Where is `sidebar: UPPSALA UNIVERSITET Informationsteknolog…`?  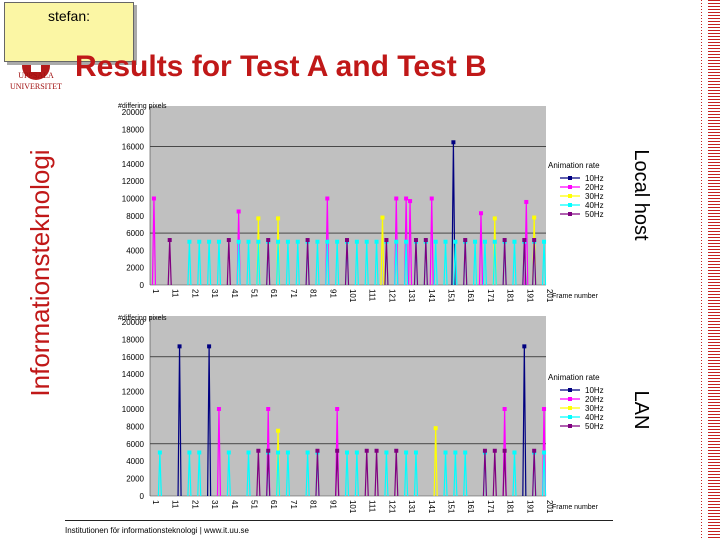 sidebar: UPPSALA UNIVERSITET Informationsteknolog… is located at coordinates (36, 270).